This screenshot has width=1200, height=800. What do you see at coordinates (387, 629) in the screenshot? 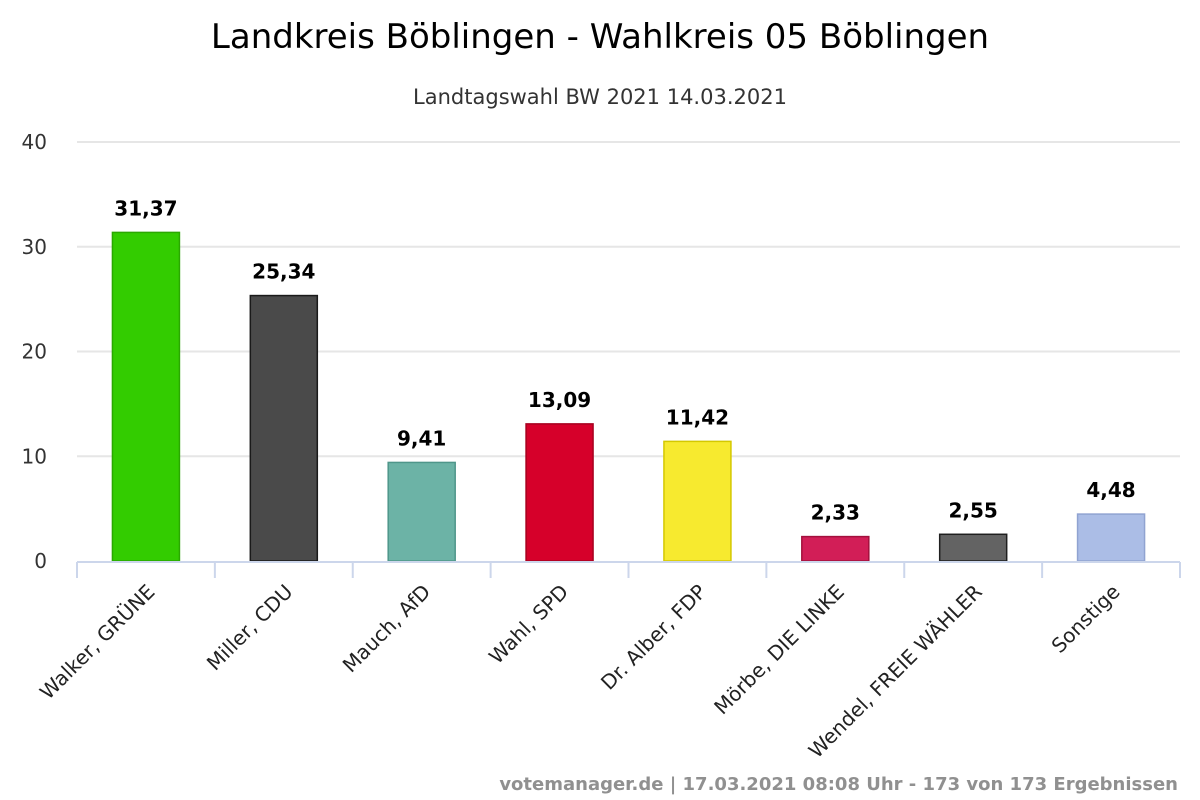
I see `x-tick-label: Mauch, AfD` at bounding box center [387, 629].